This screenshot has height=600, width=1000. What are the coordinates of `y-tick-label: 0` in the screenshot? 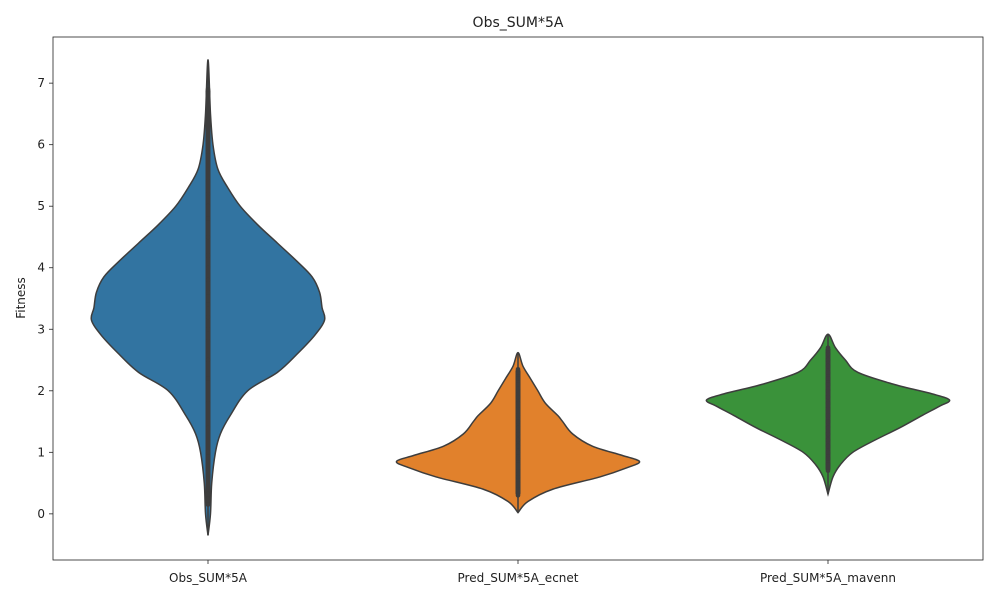 It's located at (41, 514).